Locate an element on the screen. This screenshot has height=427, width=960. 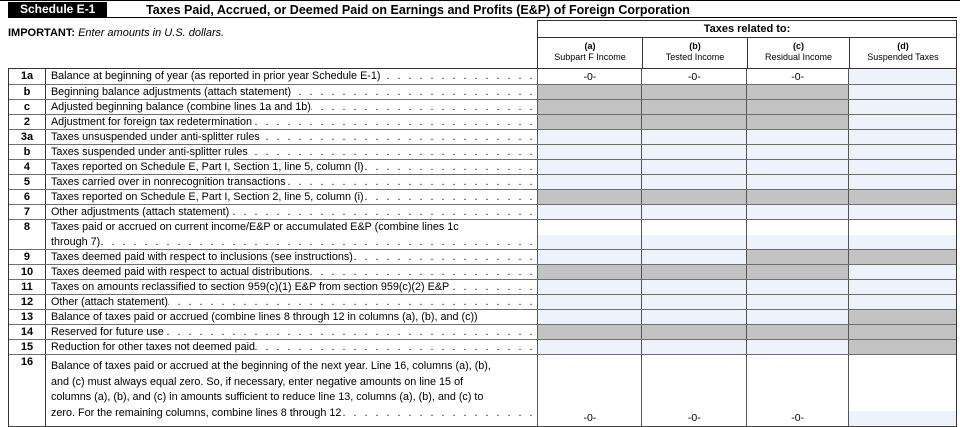
column-header-c: (c) Residual Income is located at coordinates (798, 54).